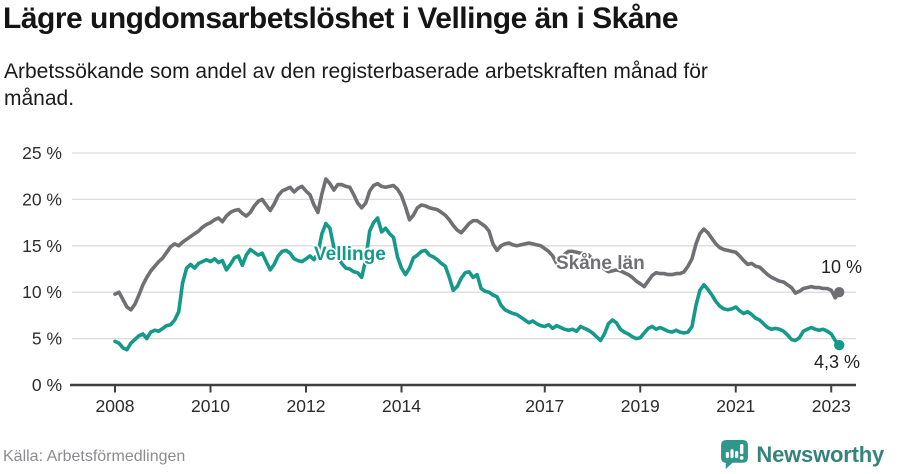  What do you see at coordinates (350, 254) in the screenshot?
I see `series-label-vellinge: Vellinge` at bounding box center [350, 254].